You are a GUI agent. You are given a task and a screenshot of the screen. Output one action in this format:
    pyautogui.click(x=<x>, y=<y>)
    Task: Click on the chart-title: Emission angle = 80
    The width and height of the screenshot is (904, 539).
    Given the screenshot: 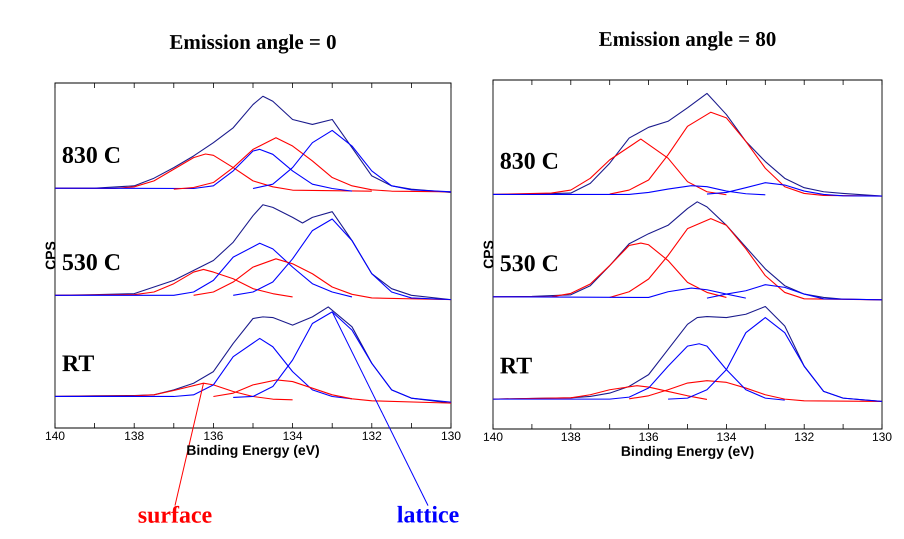 What is the action you would take?
    pyautogui.click(x=687, y=41)
    